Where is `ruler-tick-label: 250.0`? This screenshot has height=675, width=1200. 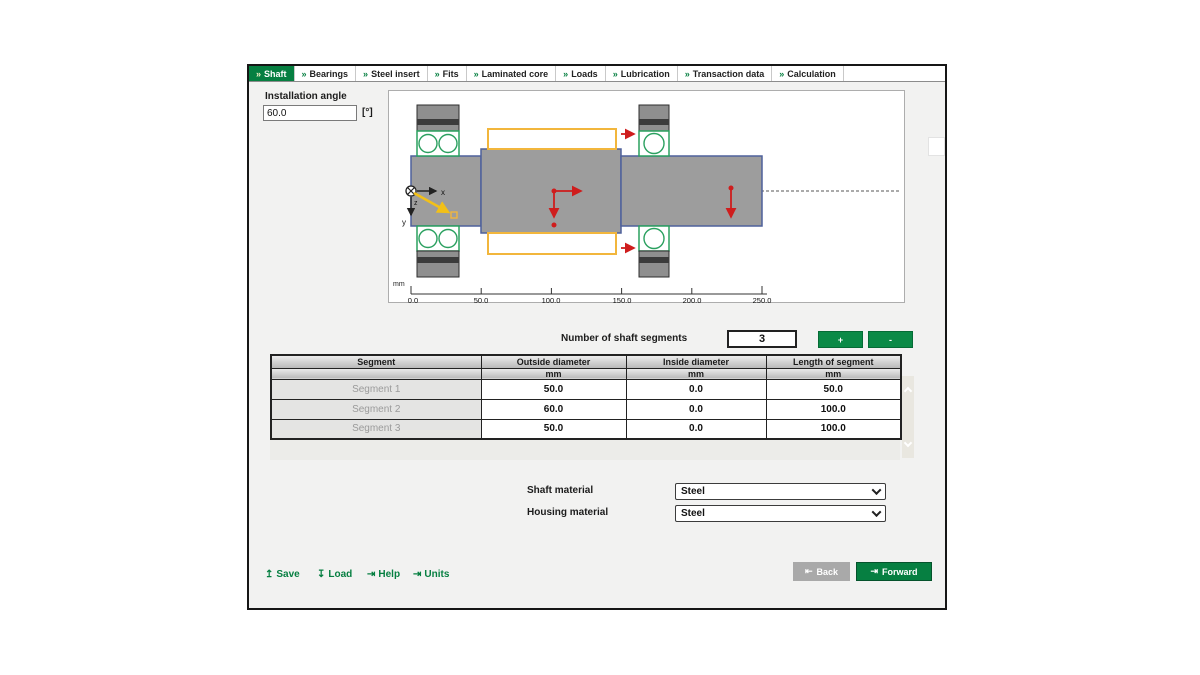
ruler-tick-label: 250.0 is located at coordinates (762, 300).